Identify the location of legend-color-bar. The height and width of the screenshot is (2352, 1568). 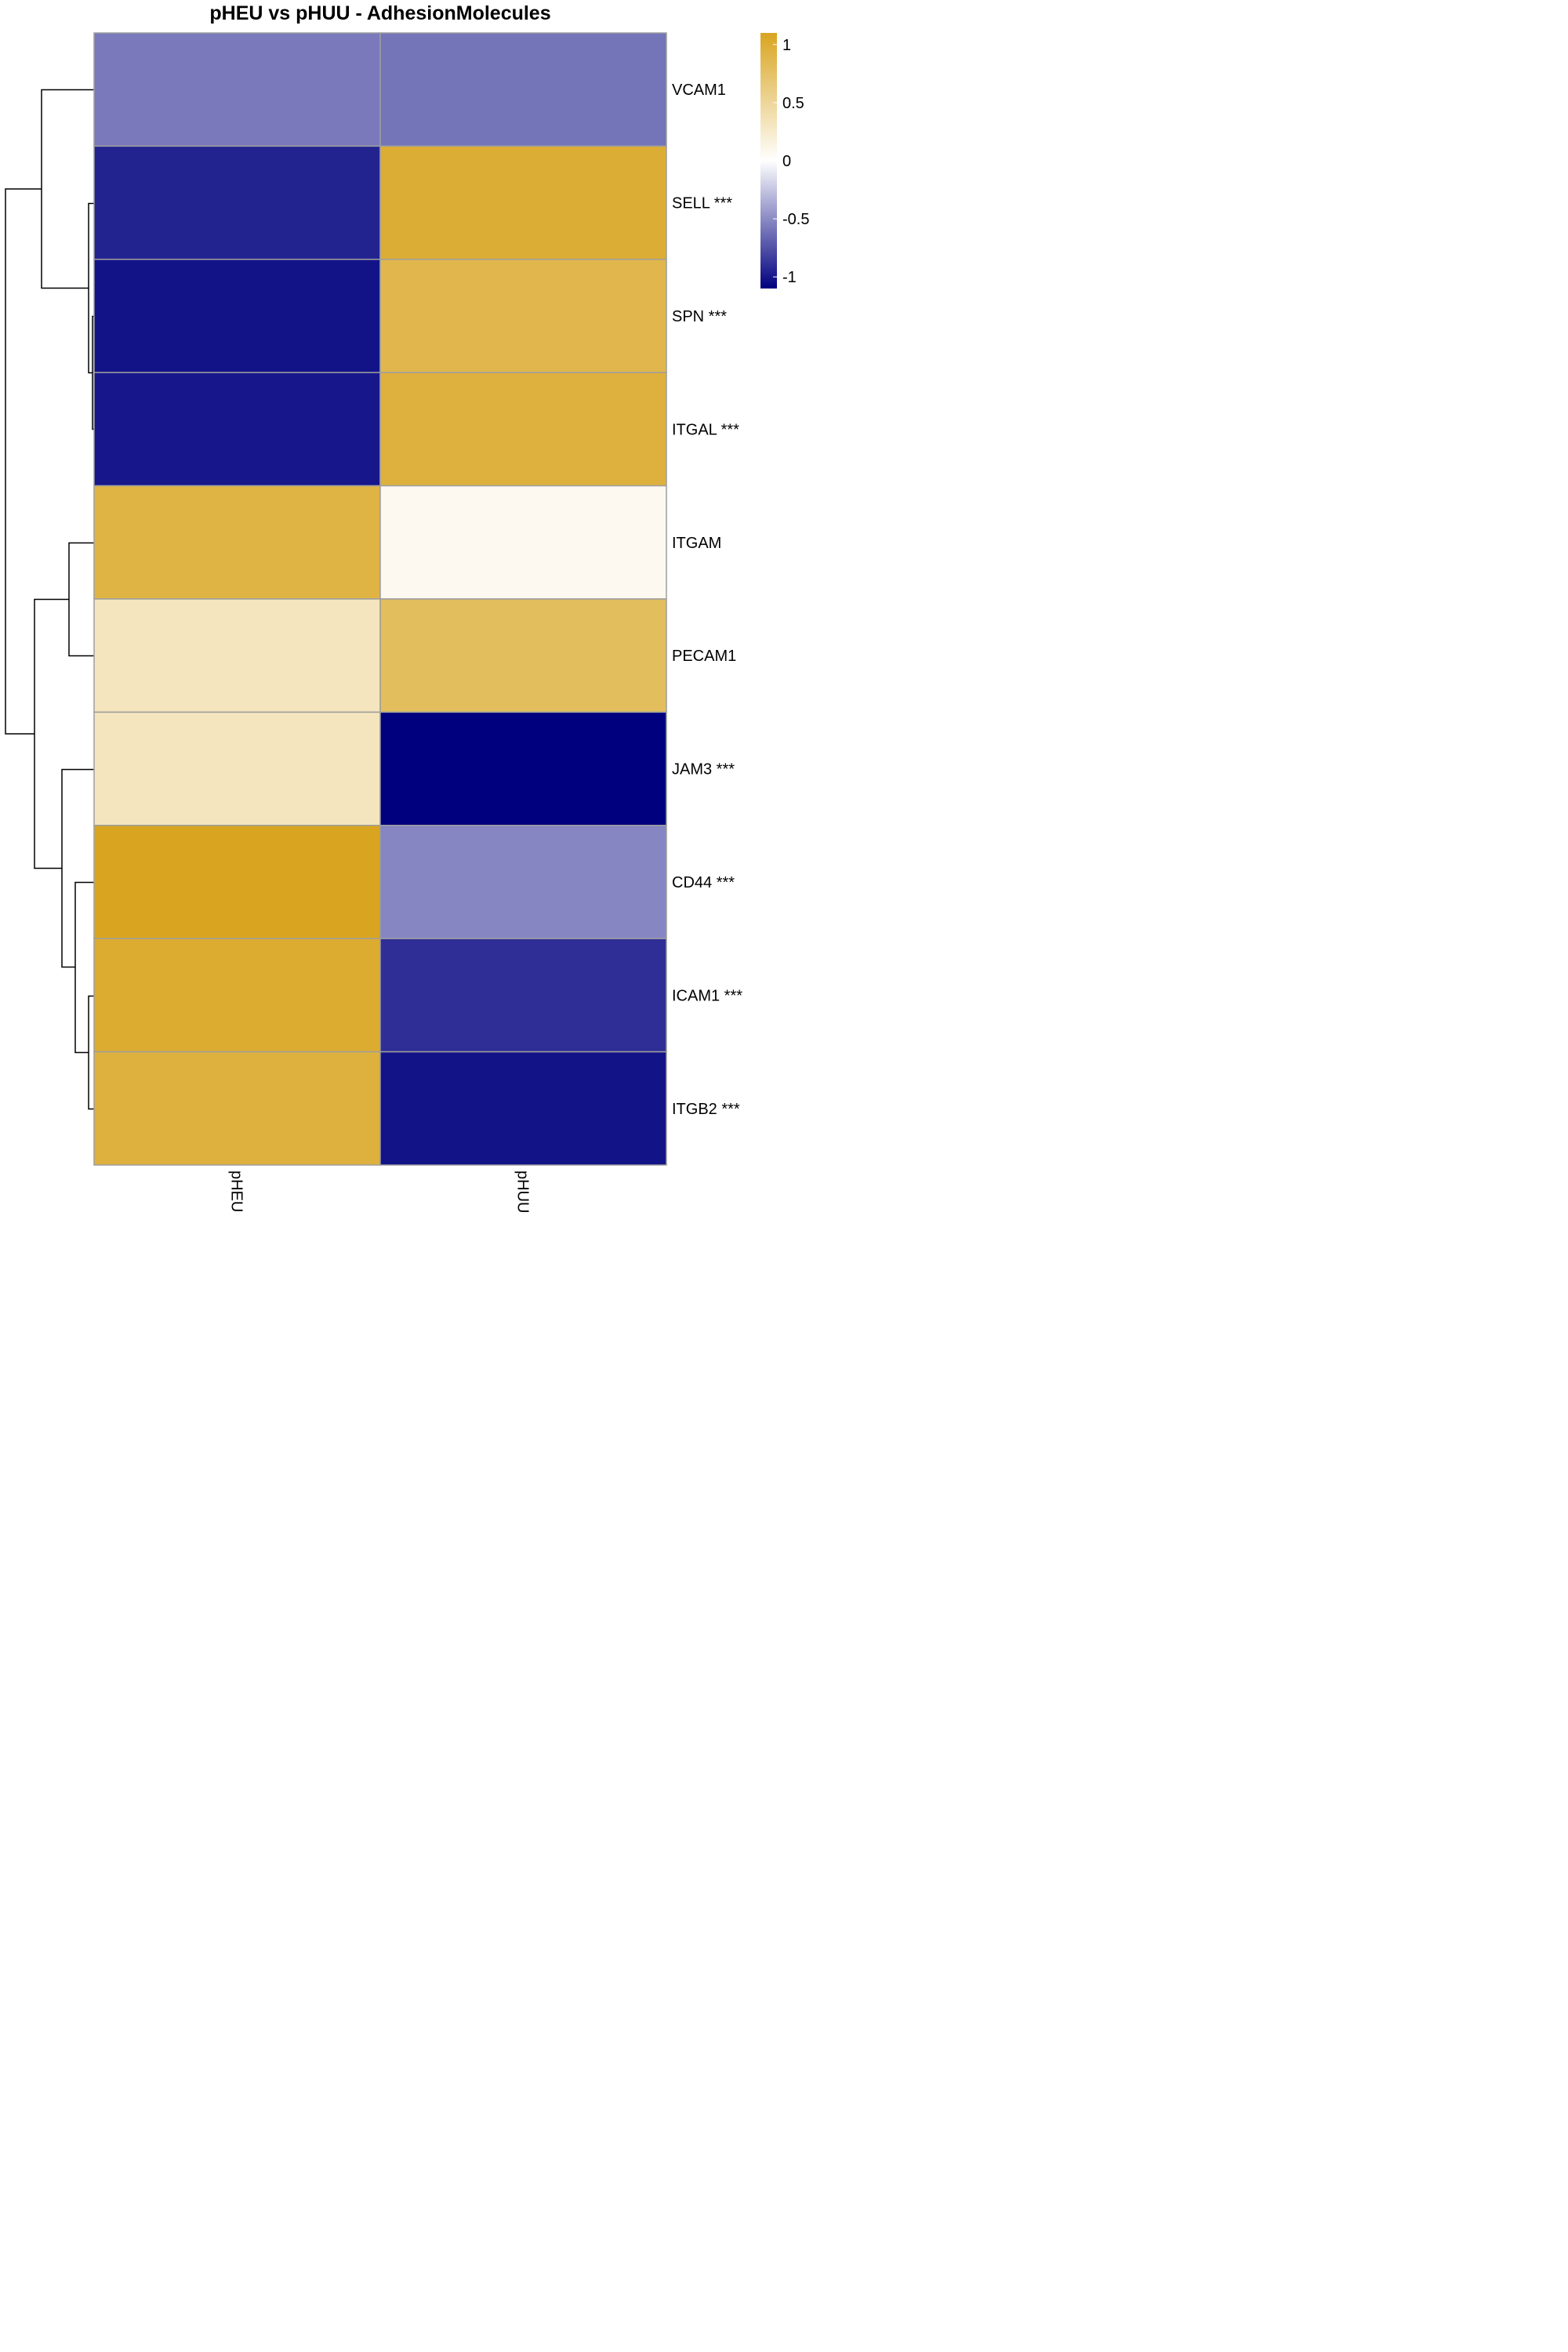
(768, 161).